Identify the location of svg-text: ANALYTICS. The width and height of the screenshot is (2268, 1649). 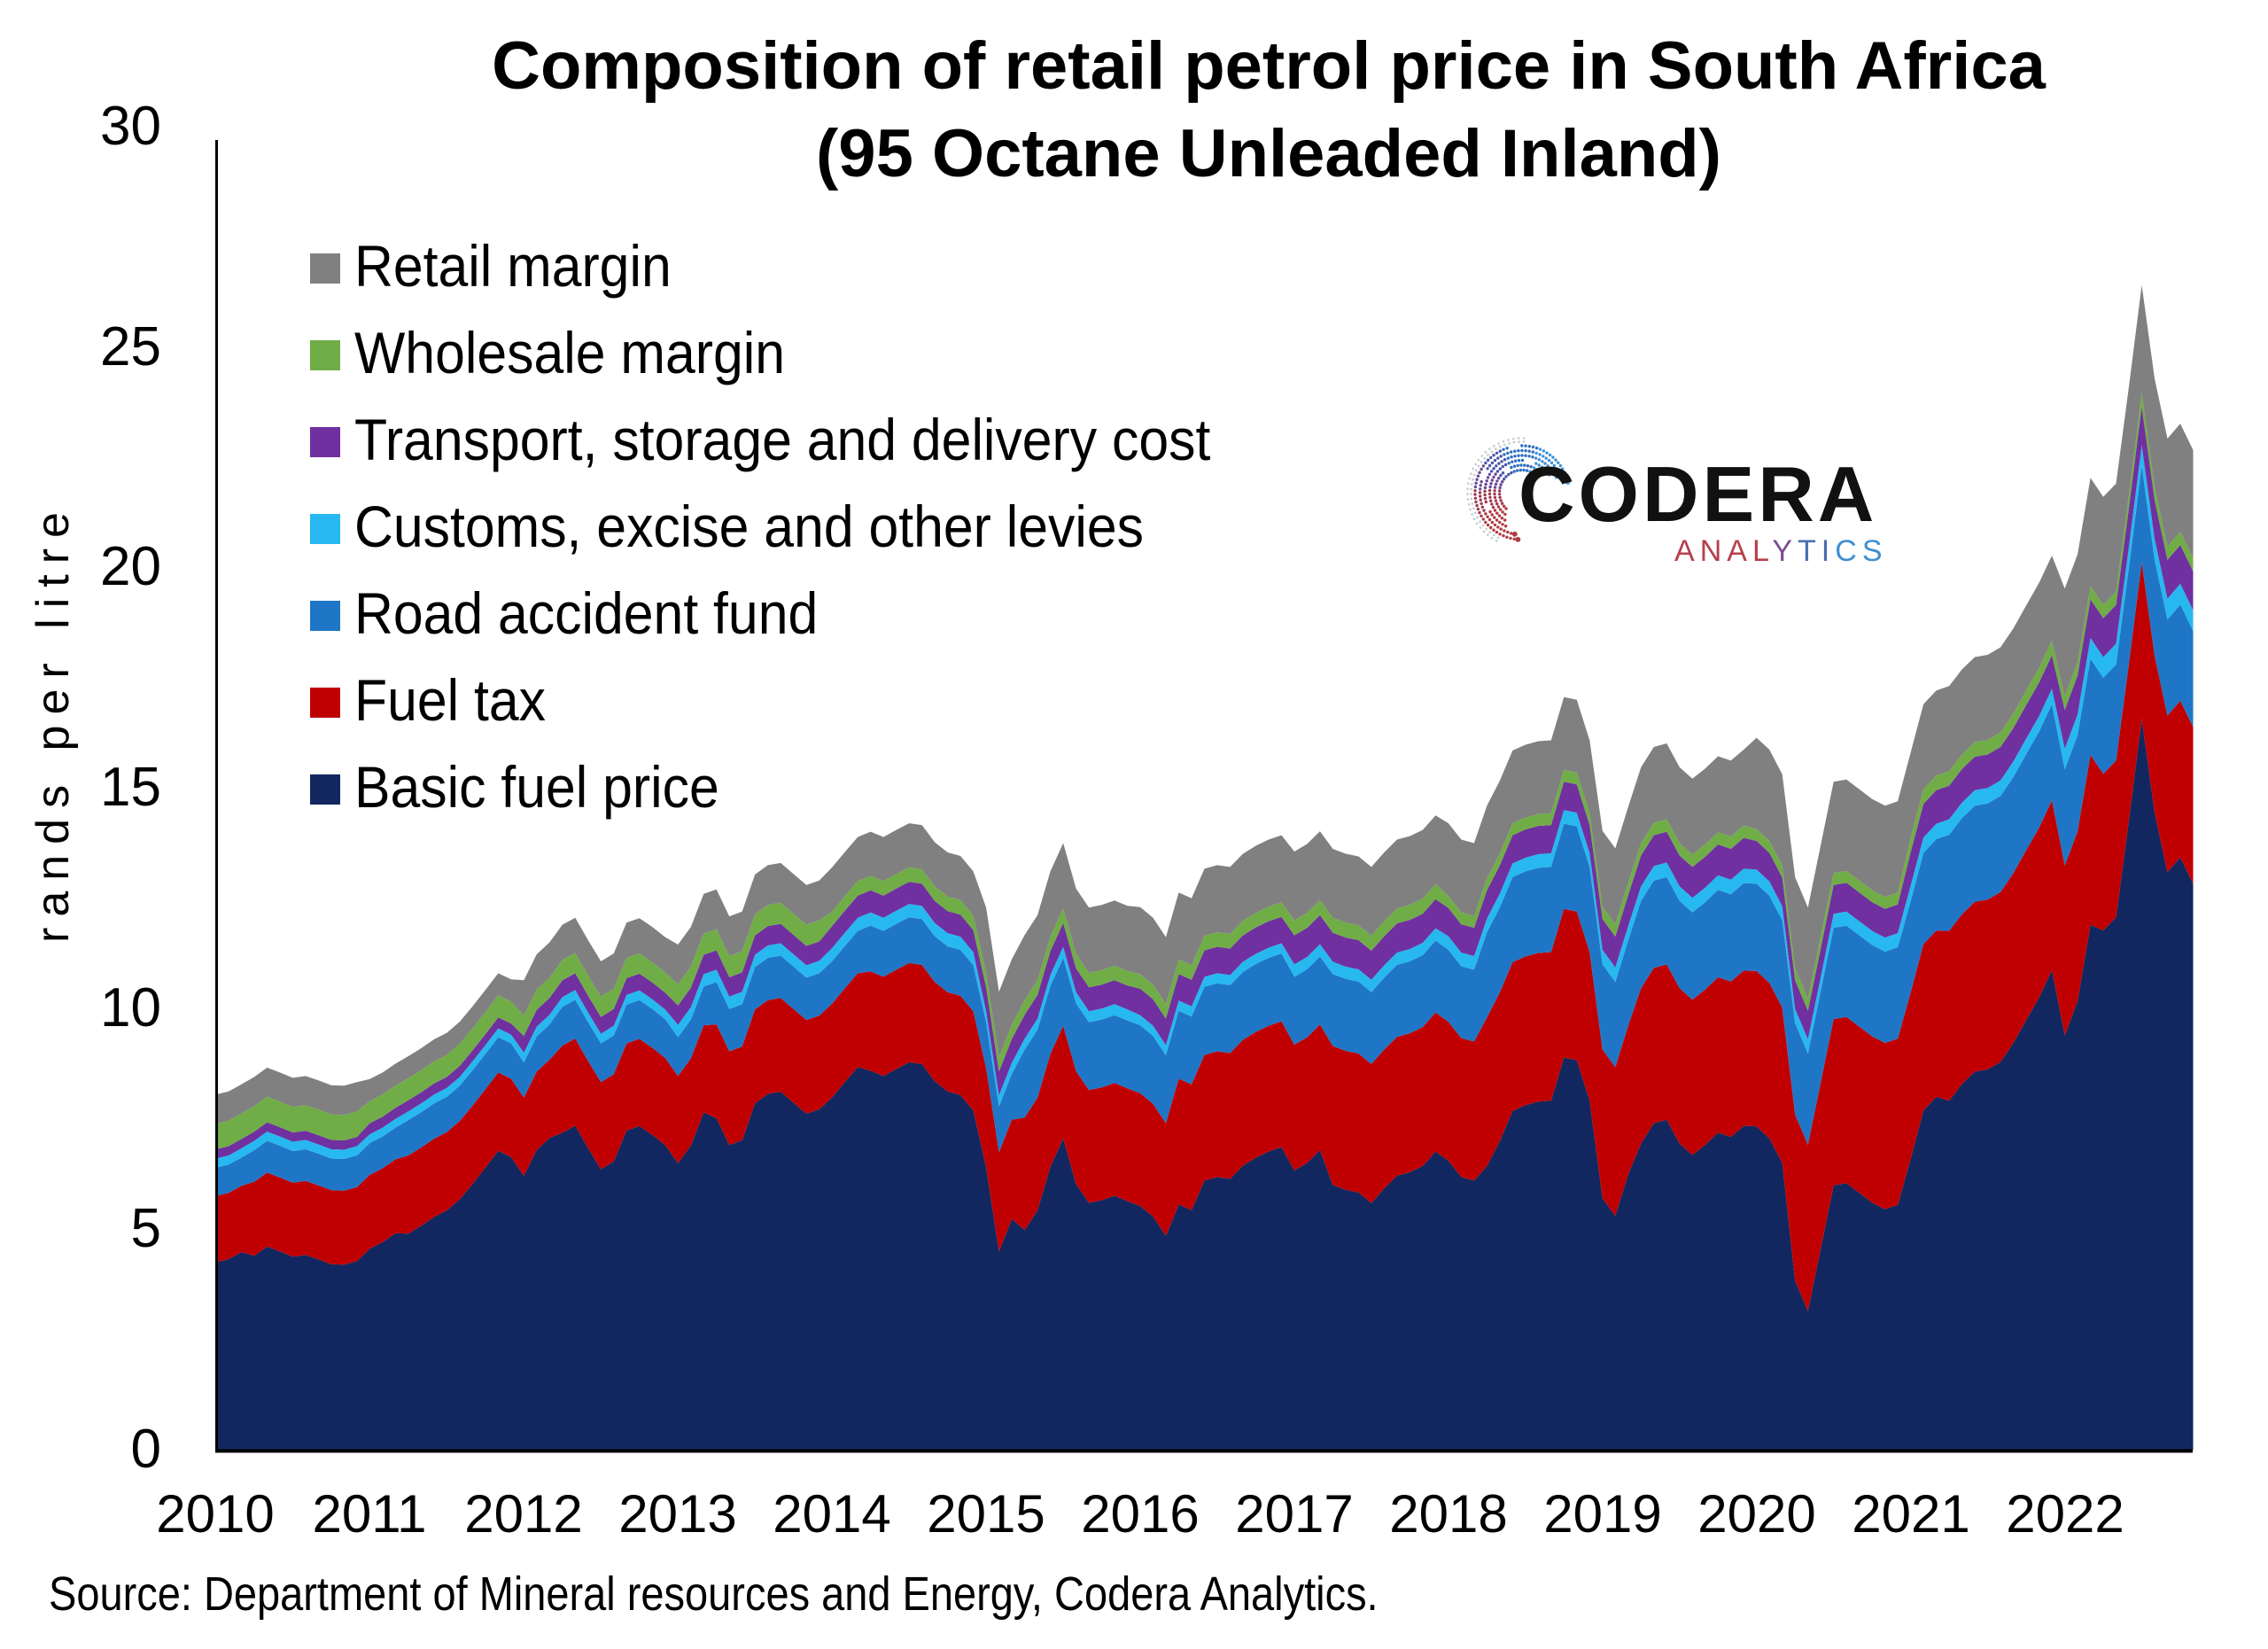
(1781, 551).